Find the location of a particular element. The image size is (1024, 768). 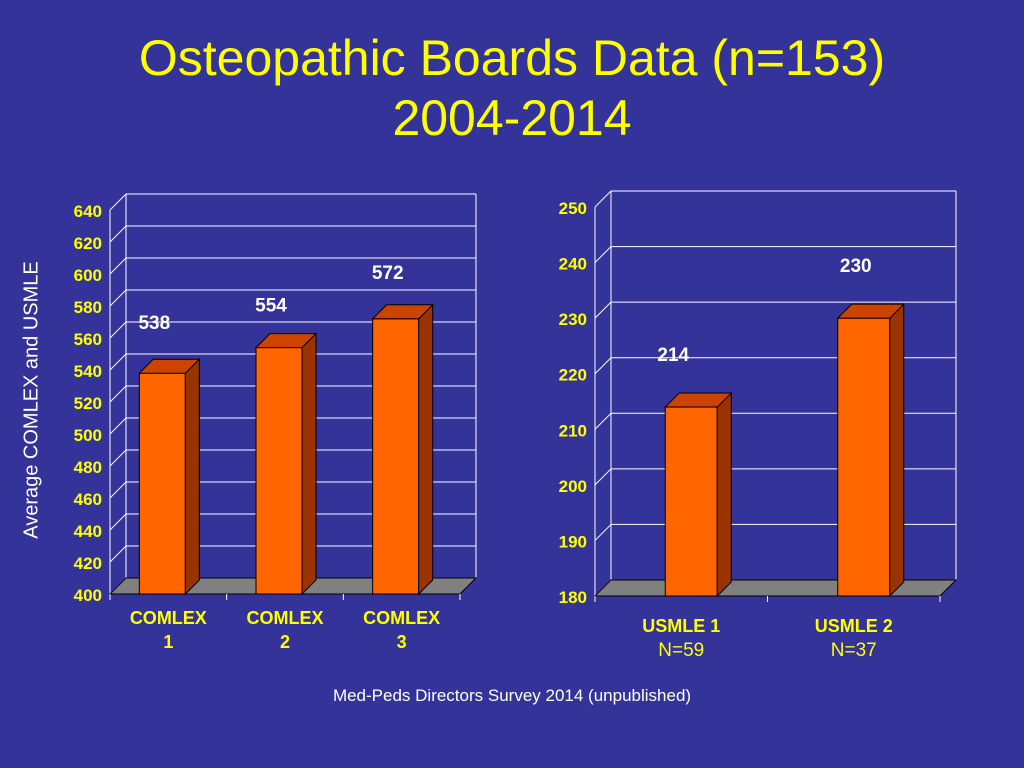

comlex-tick-label: 520 is located at coordinates (88, 403).